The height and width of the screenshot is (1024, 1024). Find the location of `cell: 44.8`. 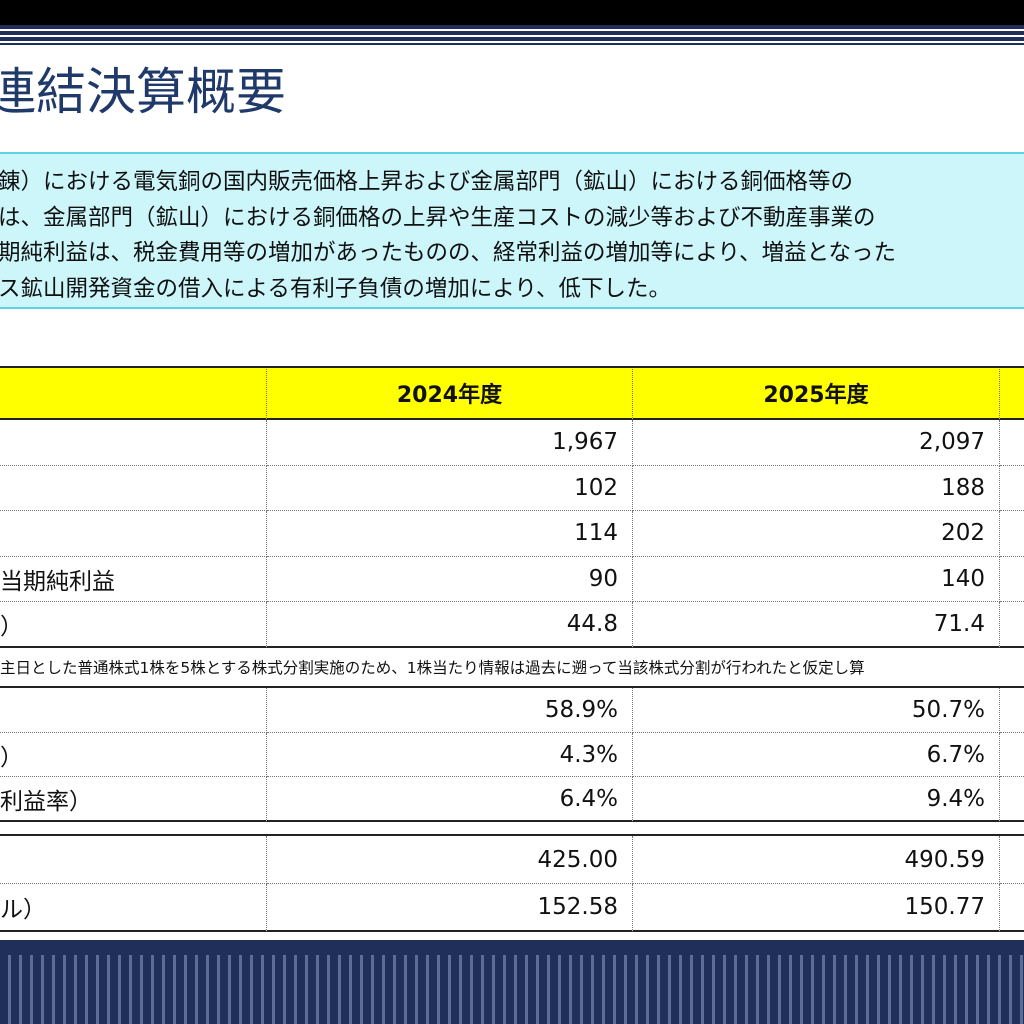

cell: 44.8 is located at coordinates (450, 625).